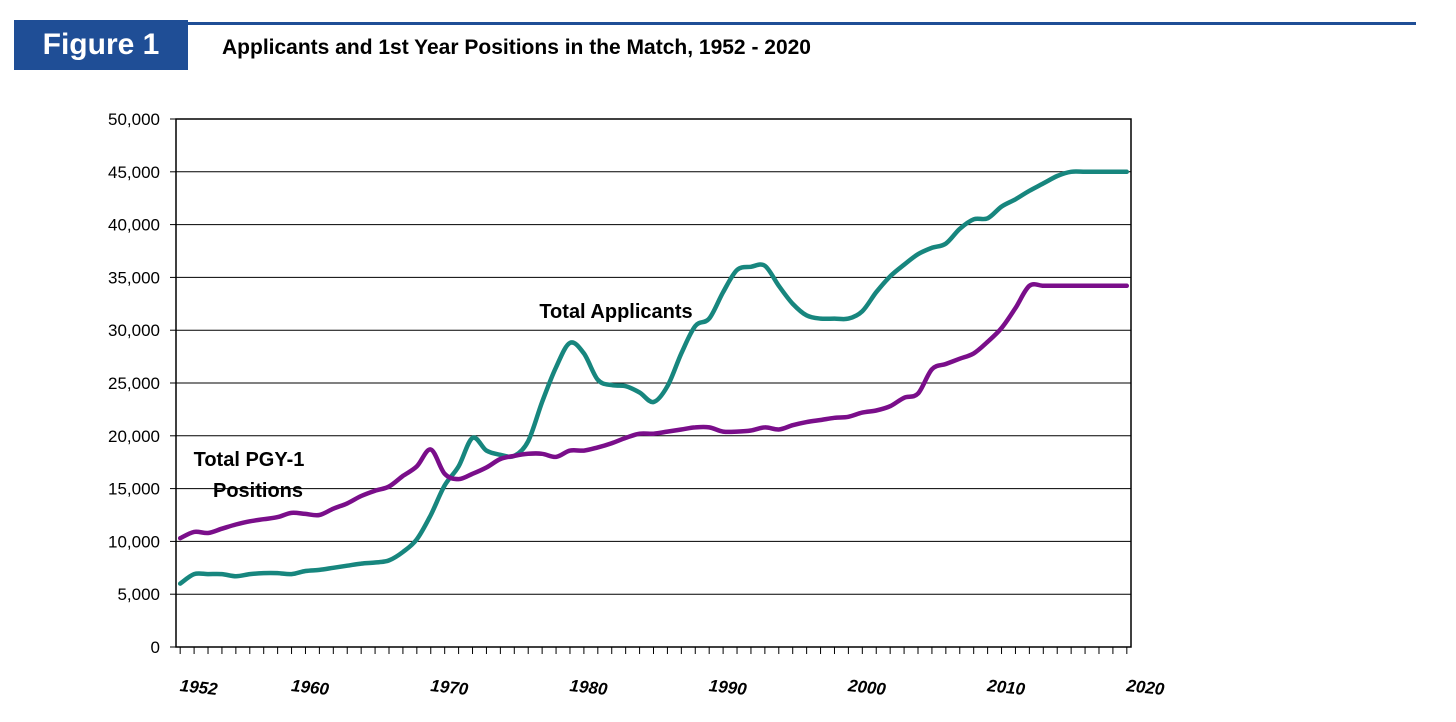 This screenshot has height=722, width=1456. Describe the element at coordinates (802, 23) in the screenshot. I see `header-rule` at that location.